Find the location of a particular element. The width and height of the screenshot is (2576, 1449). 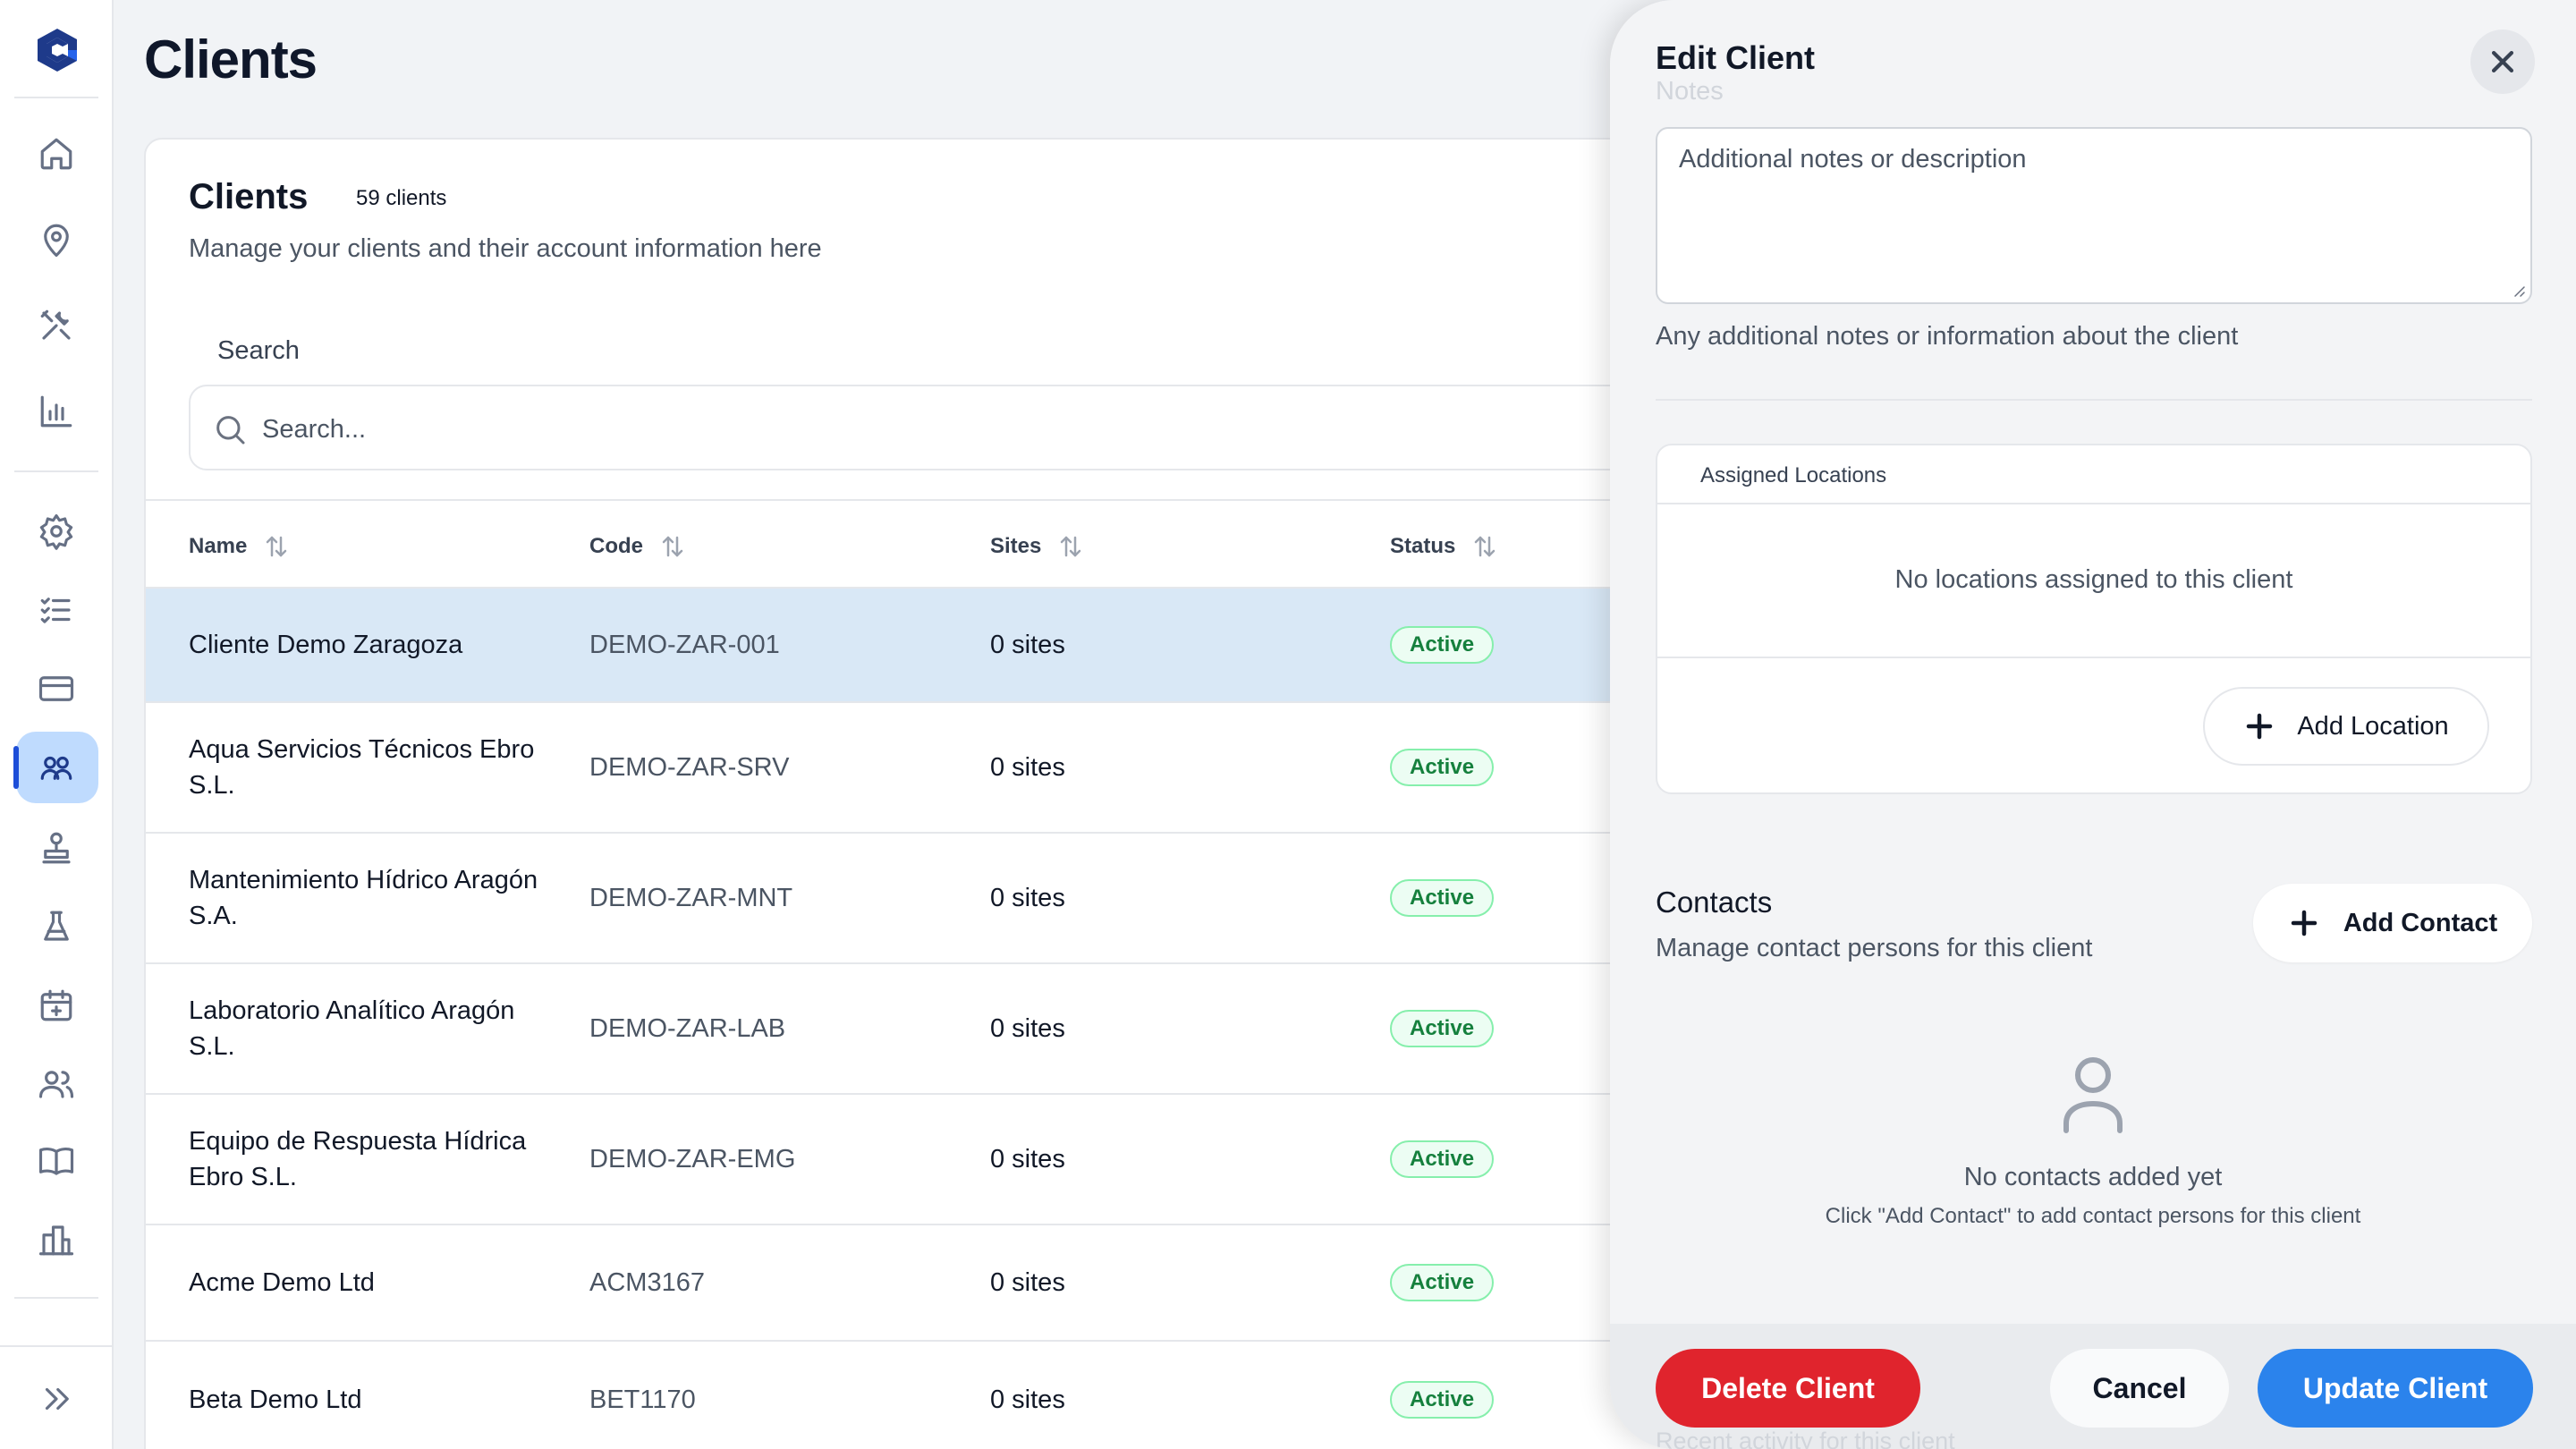

panel-title: Edit Client is located at coordinates (1735, 57).